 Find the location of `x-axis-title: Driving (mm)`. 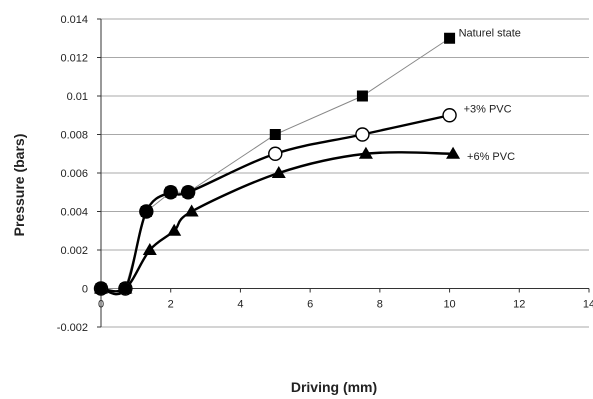

x-axis-title: Driving (mm) is located at coordinates (334, 387).